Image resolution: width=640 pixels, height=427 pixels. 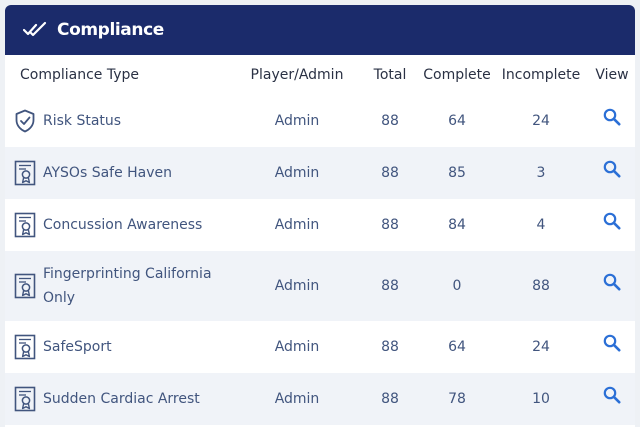 What do you see at coordinates (541, 75) in the screenshot?
I see `column-header-incomplete: Incomplete` at bounding box center [541, 75].